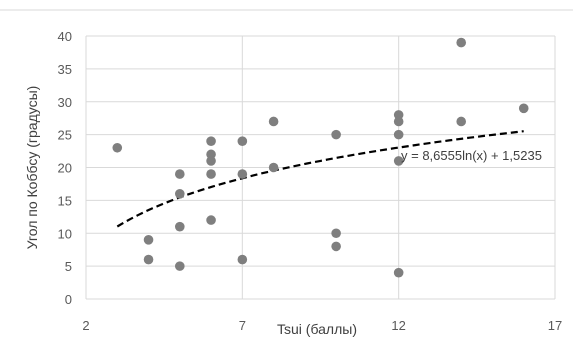 The height and width of the screenshot is (344, 573). What do you see at coordinates (68, 266) in the screenshot?
I see `y-tick-label-5: 5` at bounding box center [68, 266].